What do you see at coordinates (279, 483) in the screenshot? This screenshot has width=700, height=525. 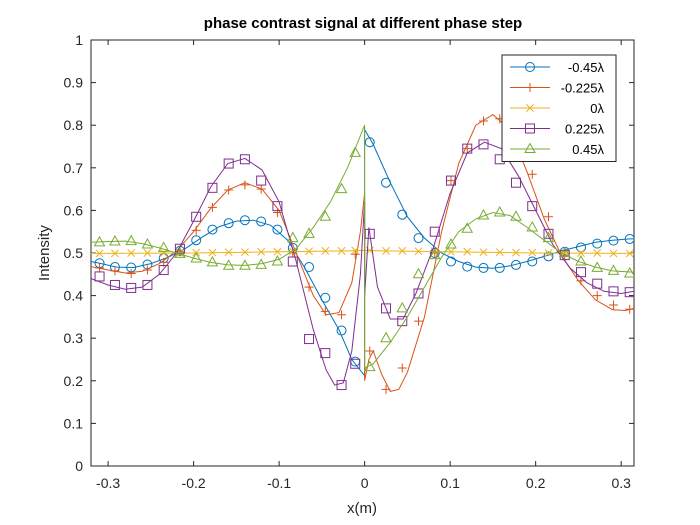 I see `x-tick-label: -0.1` at bounding box center [279, 483].